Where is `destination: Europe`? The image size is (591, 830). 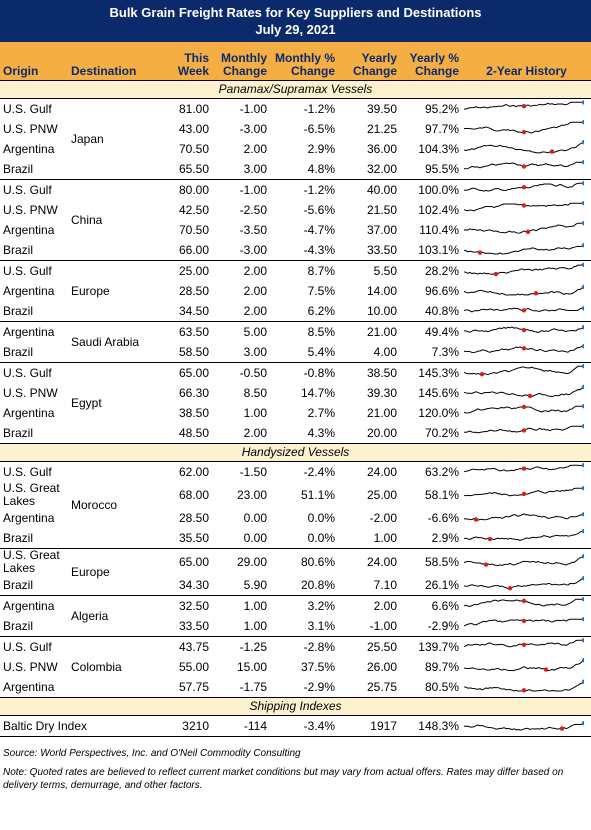 destination: Europe is located at coordinates (109, 291).